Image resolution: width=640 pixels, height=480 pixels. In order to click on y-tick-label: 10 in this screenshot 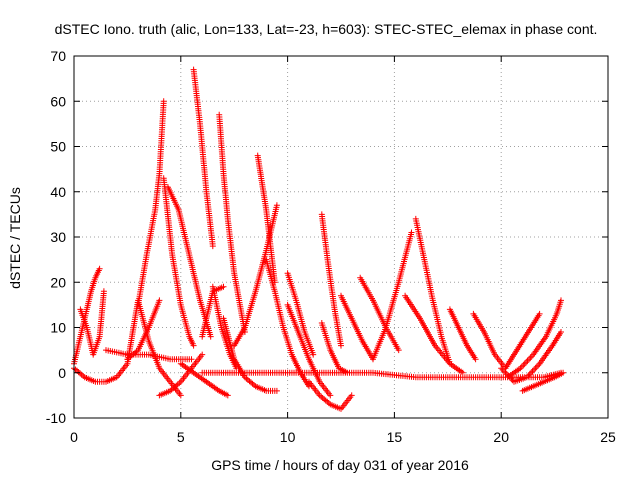, I will do `click(58, 328)`.